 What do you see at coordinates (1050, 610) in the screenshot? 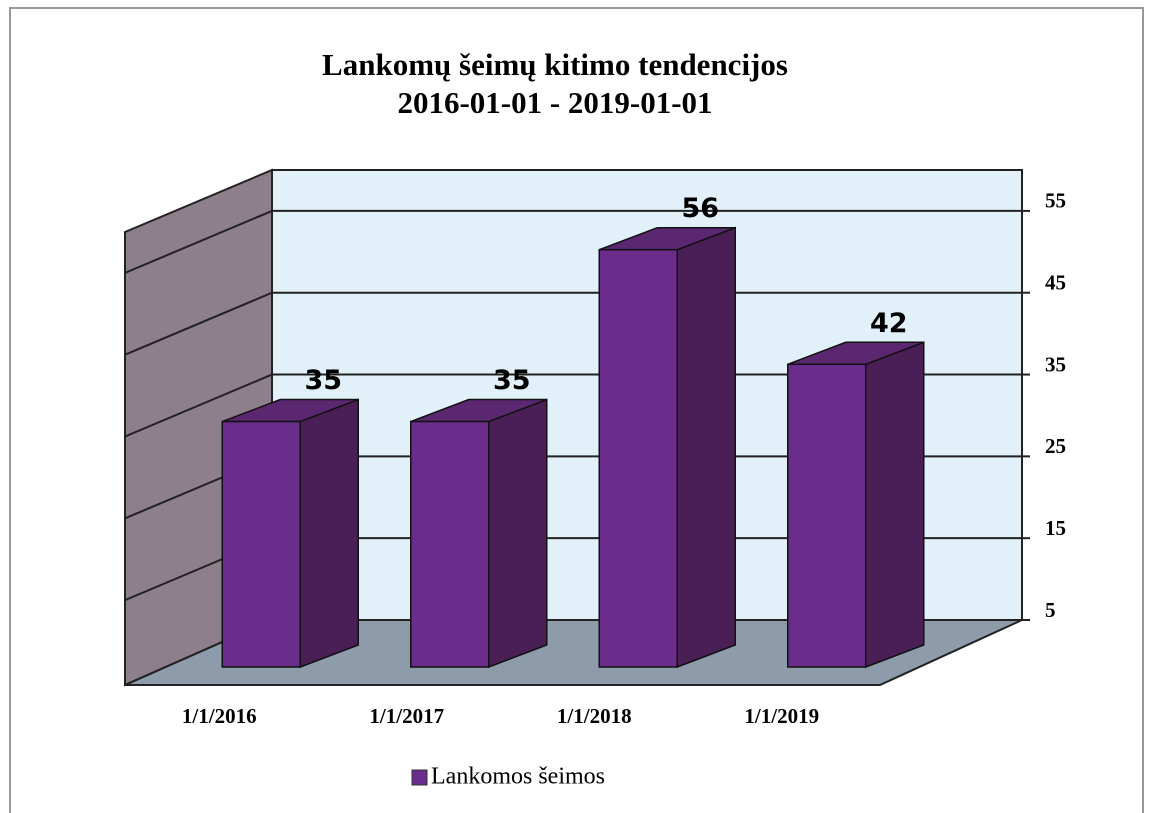
I see `y-tick-label: 5` at bounding box center [1050, 610].